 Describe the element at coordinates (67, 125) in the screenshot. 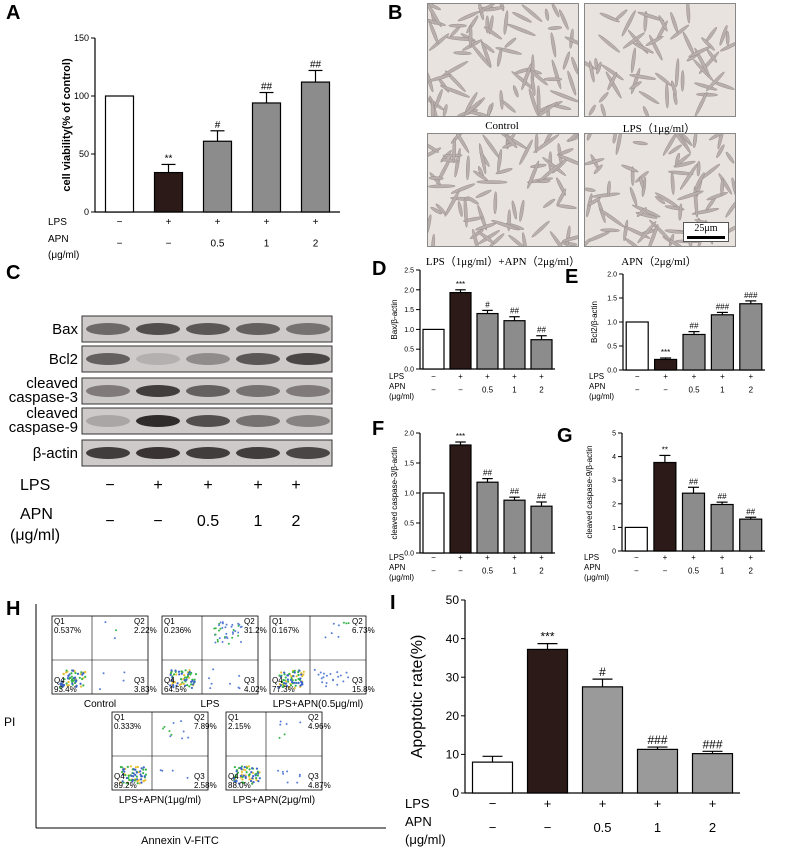

I see `y-axis-label: cell viability(% of control)` at that location.